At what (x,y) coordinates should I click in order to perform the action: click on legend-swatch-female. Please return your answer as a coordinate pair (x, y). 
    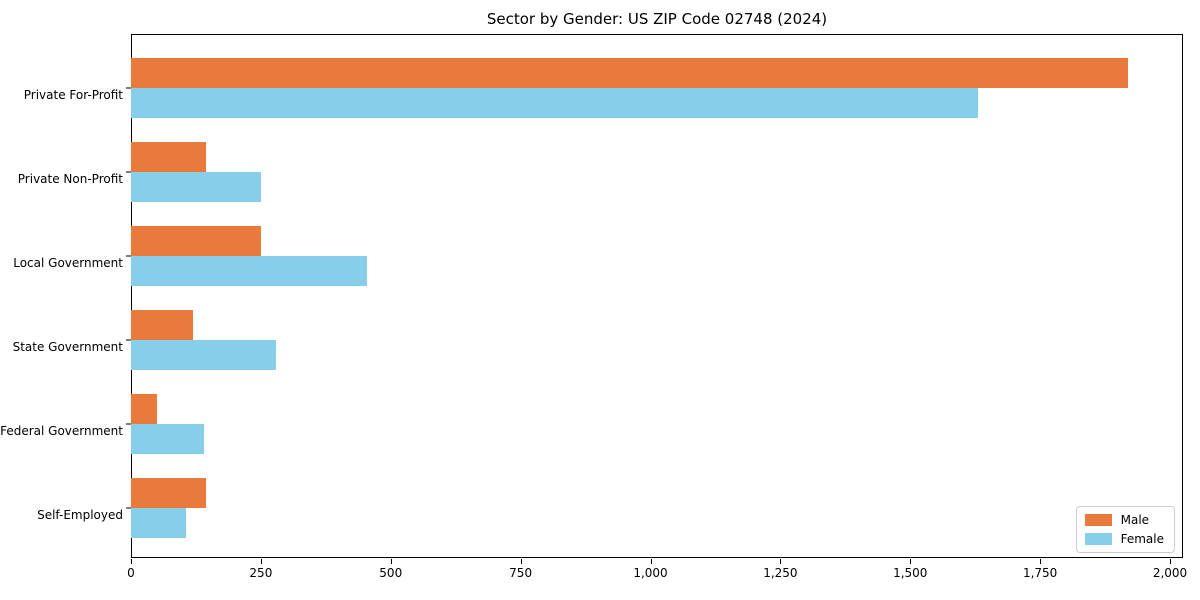
    Looking at the image, I should click on (1098, 539).